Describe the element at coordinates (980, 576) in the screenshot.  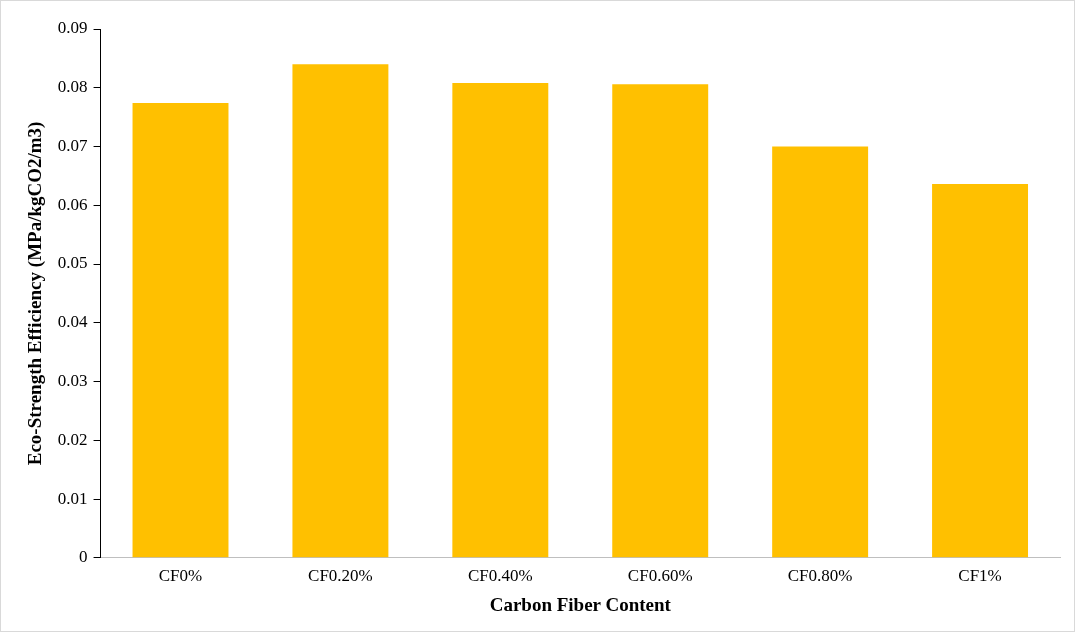
I see `x-tick-label: CF1%` at that location.